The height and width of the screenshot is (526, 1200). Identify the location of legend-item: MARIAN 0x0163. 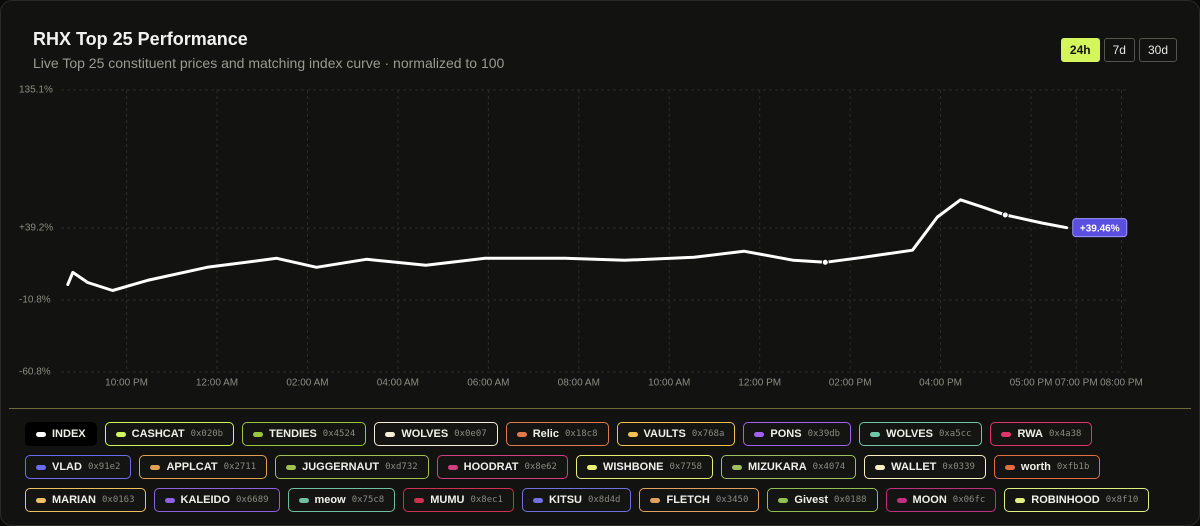
(85, 500).